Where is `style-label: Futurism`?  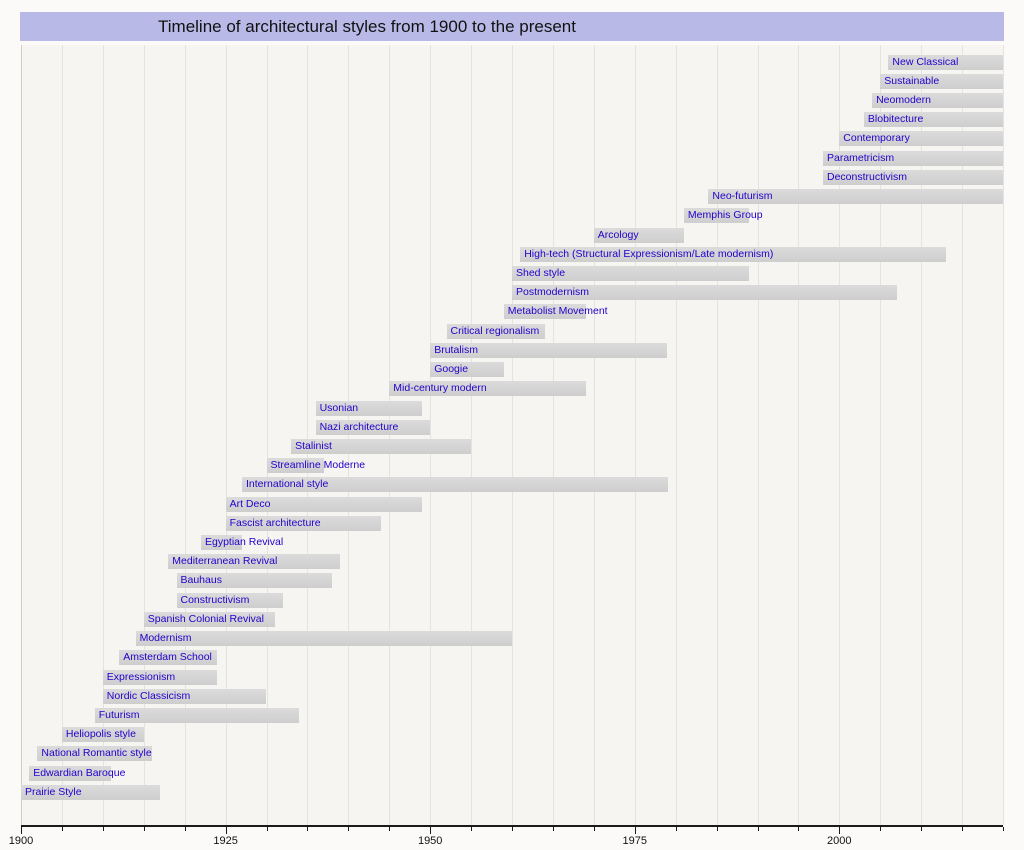 style-label: Futurism is located at coordinates (119, 715).